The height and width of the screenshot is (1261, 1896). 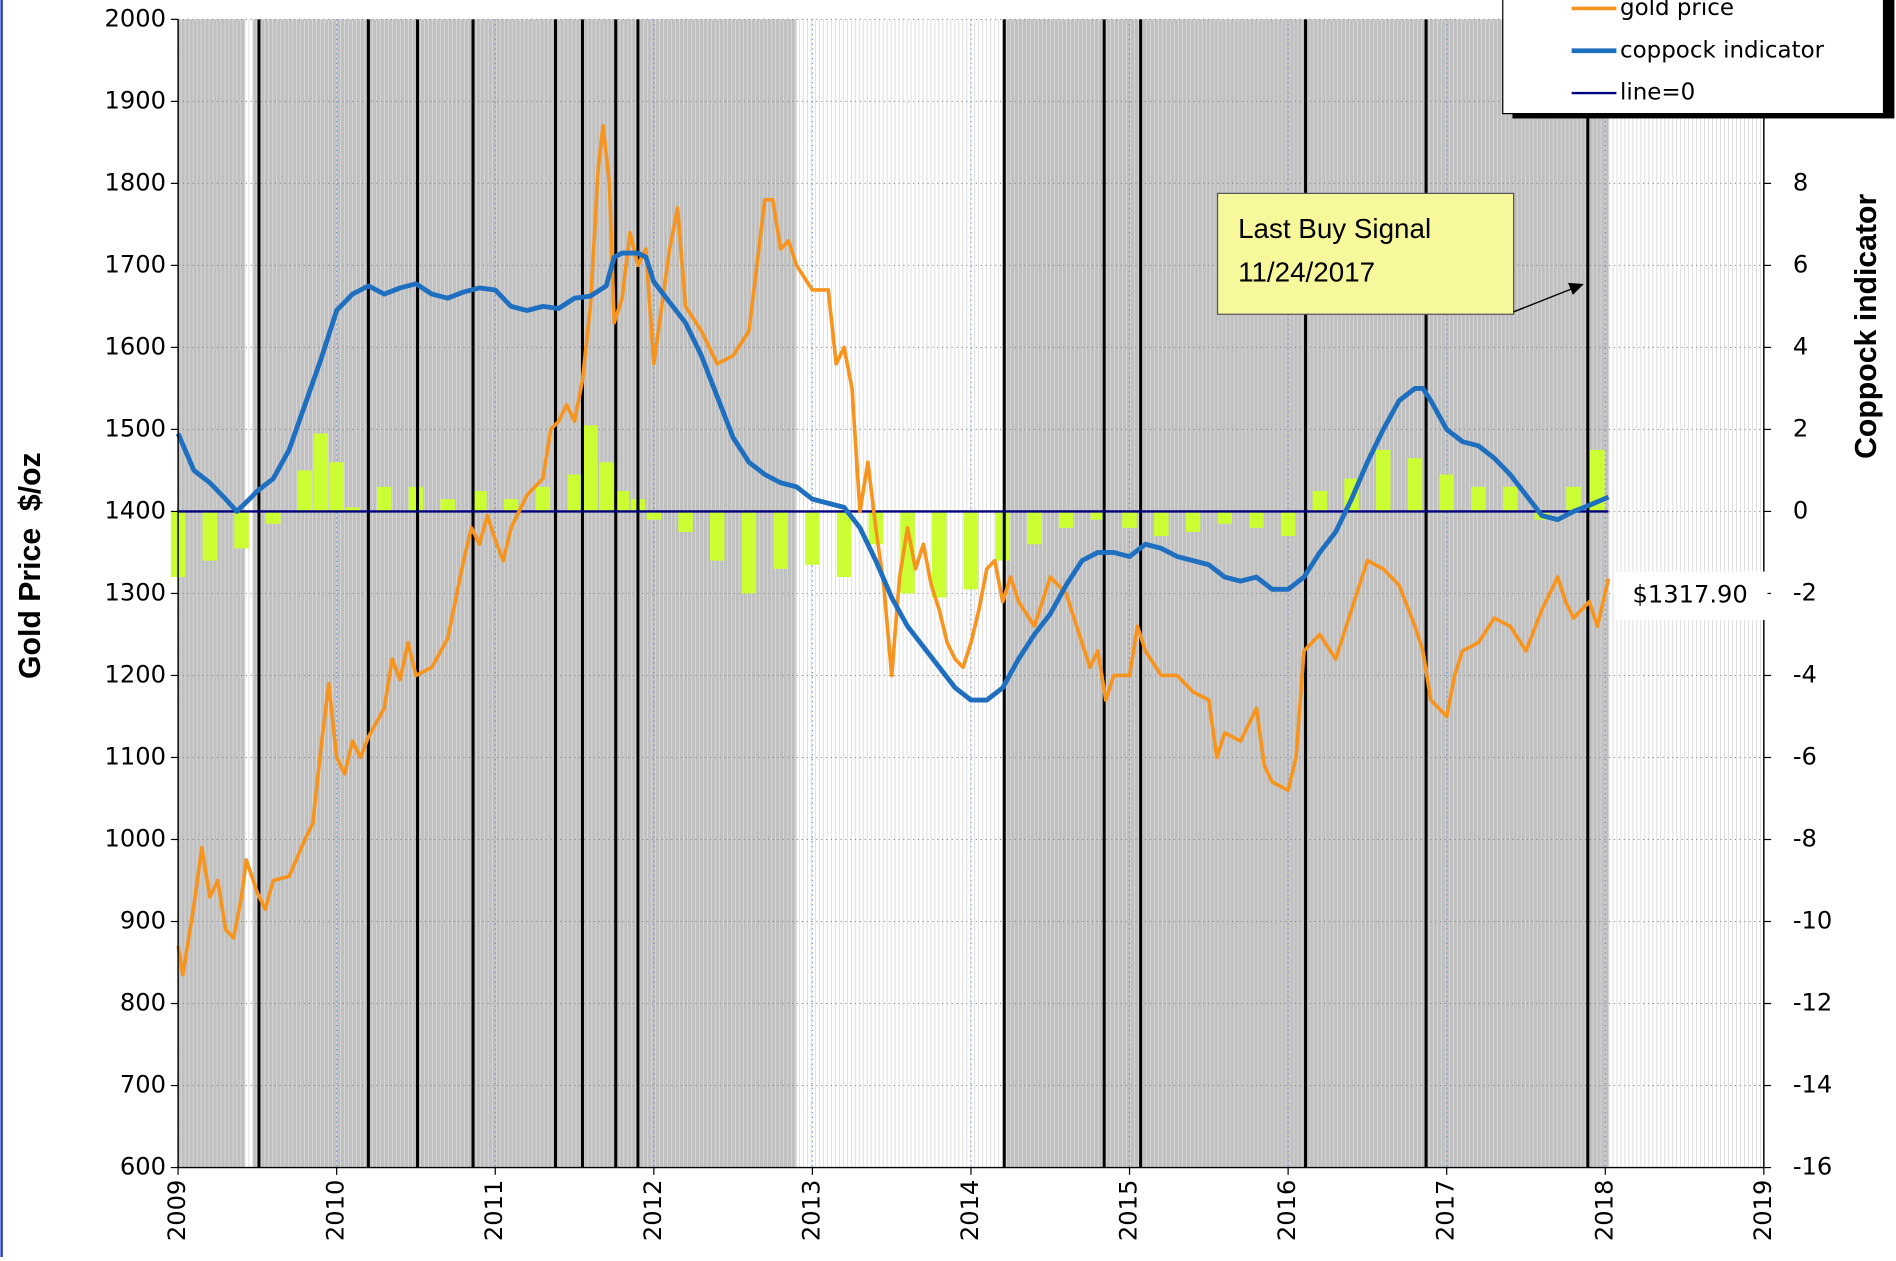 What do you see at coordinates (1800, 346) in the screenshot?
I see `y2-tick-label: 4` at bounding box center [1800, 346].